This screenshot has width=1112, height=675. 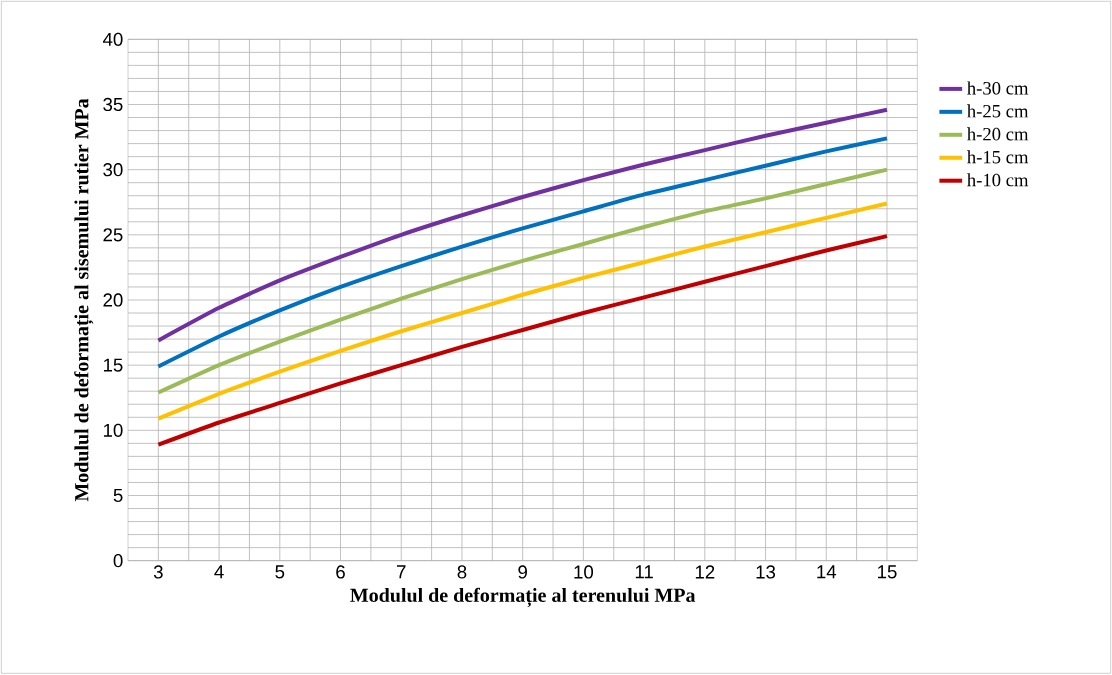 What do you see at coordinates (644, 572) in the screenshot?
I see `x-tick-label: 11` at bounding box center [644, 572].